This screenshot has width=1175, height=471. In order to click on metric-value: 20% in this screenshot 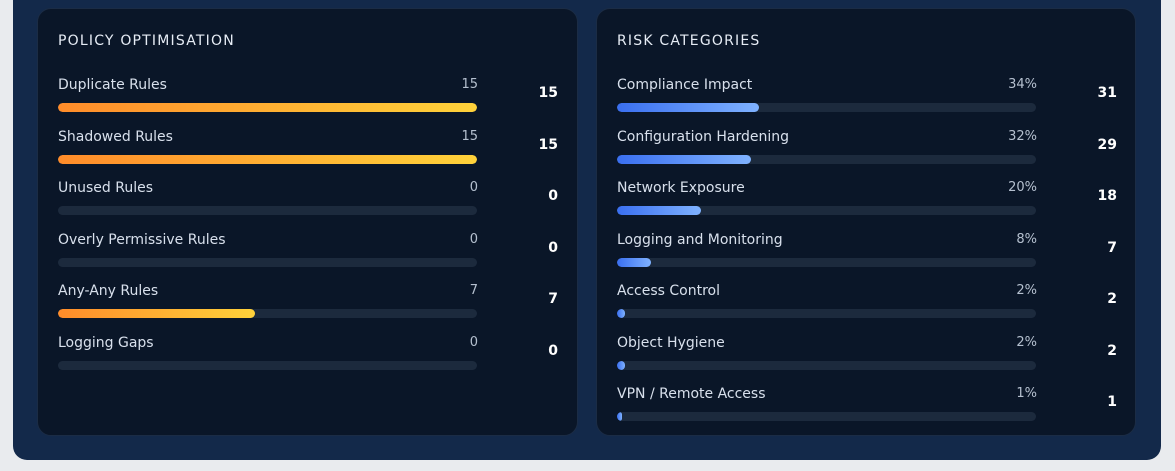, I will do `click(1022, 187)`.